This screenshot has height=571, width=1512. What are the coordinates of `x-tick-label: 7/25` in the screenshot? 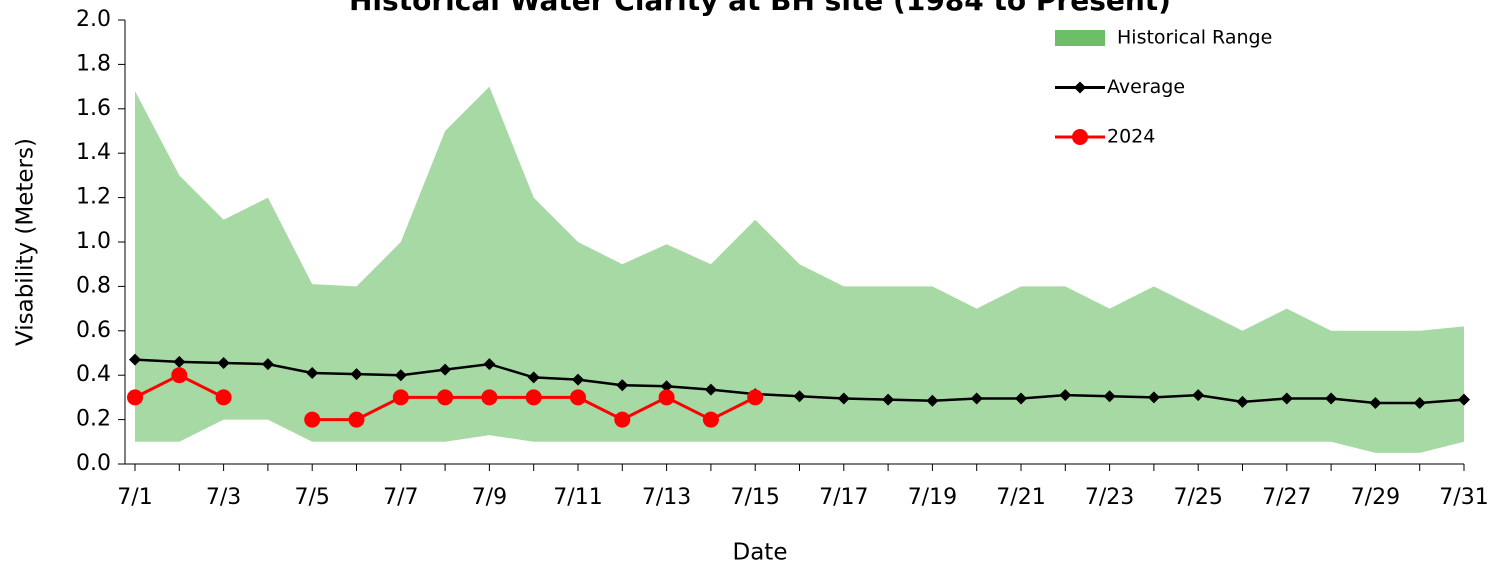 It's located at (1197, 497).